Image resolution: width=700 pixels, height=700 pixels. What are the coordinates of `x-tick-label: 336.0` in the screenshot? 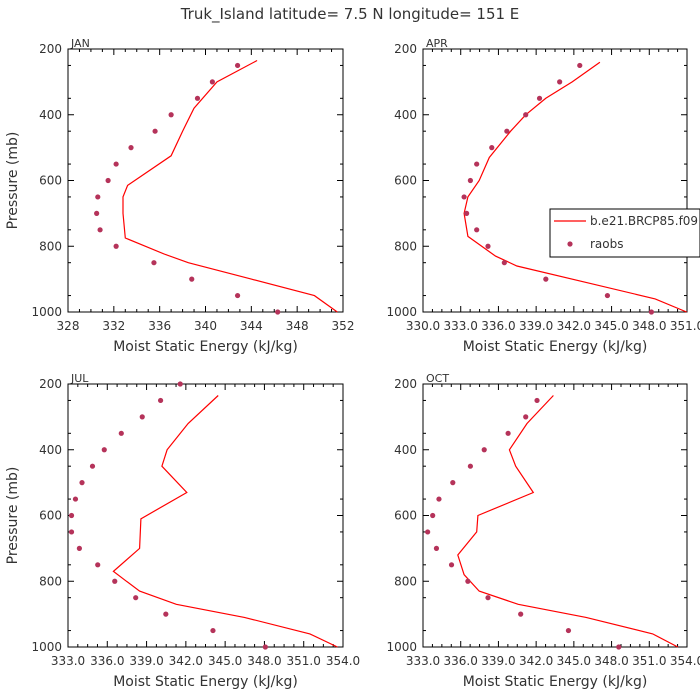 It's located at (107, 661).